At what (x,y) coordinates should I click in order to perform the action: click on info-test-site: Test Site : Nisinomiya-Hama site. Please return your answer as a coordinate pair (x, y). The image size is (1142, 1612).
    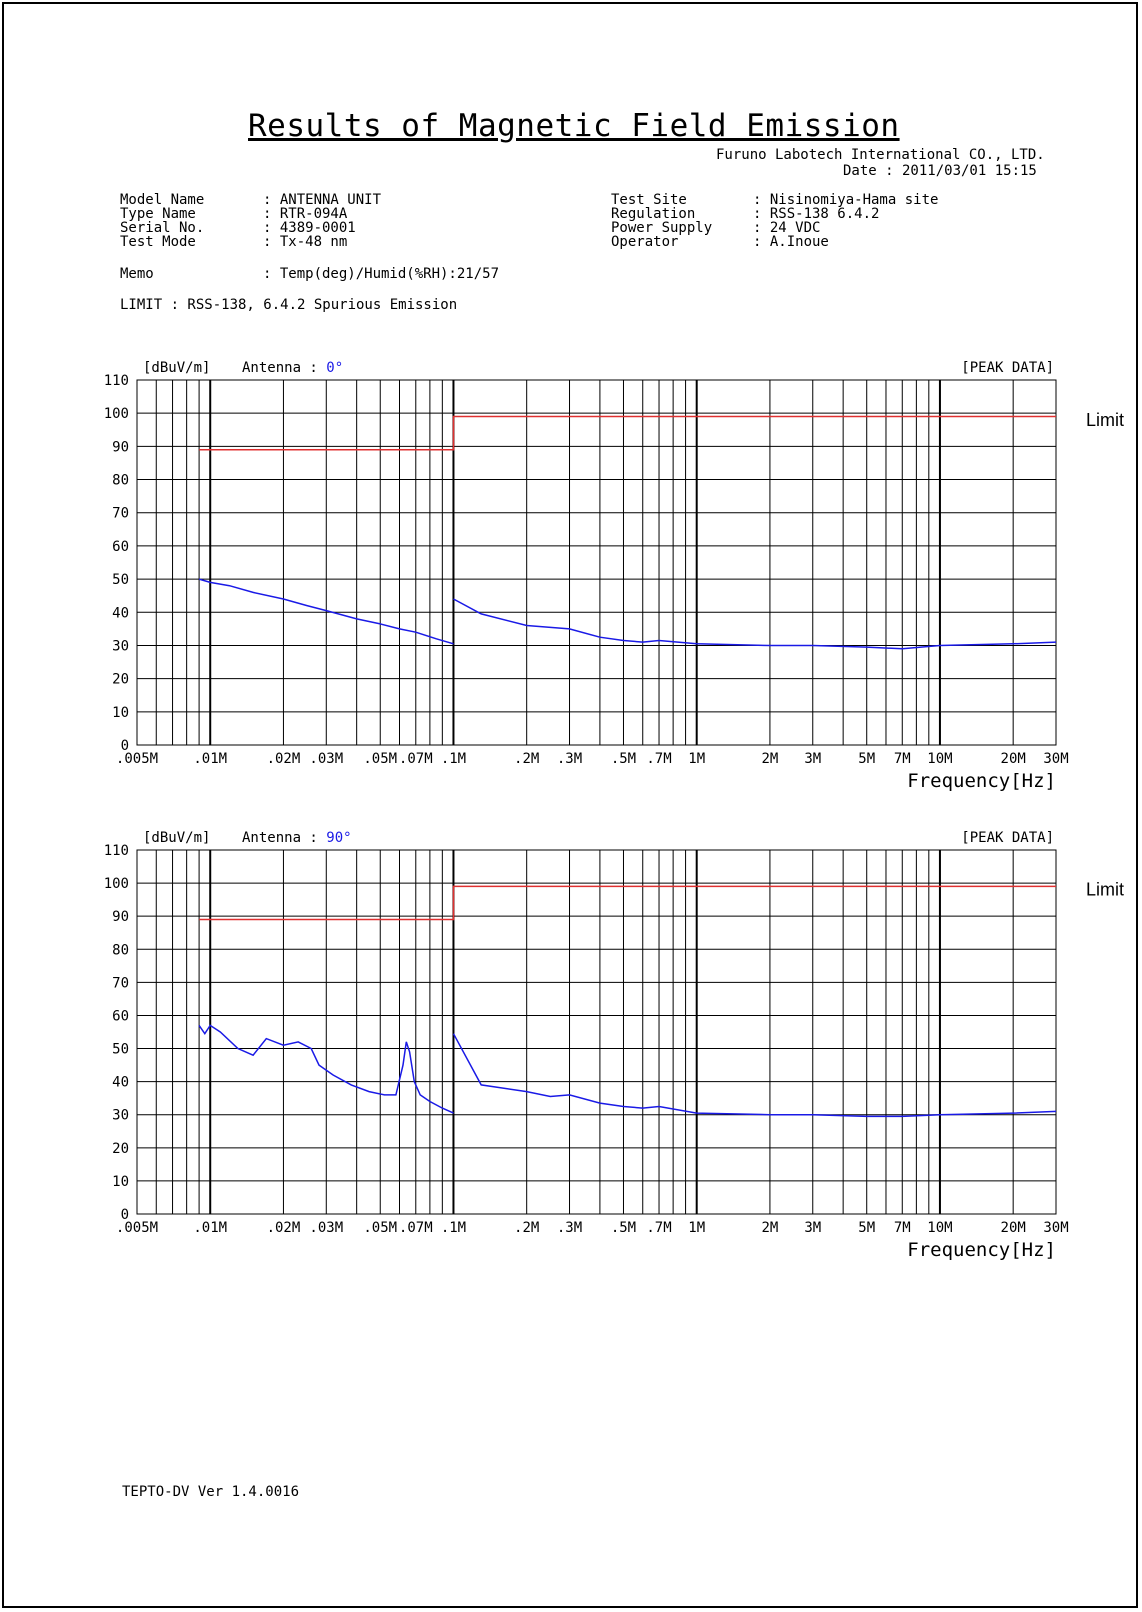
    Looking at the image, I should click on (774, 200).